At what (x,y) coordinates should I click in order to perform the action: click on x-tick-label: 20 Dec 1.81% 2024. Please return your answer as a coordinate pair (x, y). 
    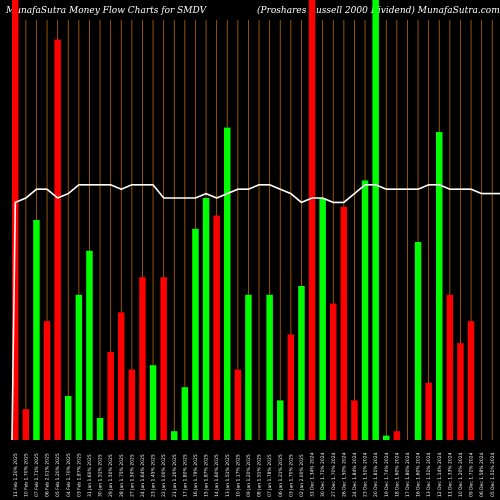
    Looking at the image, I should click on (376, 474).